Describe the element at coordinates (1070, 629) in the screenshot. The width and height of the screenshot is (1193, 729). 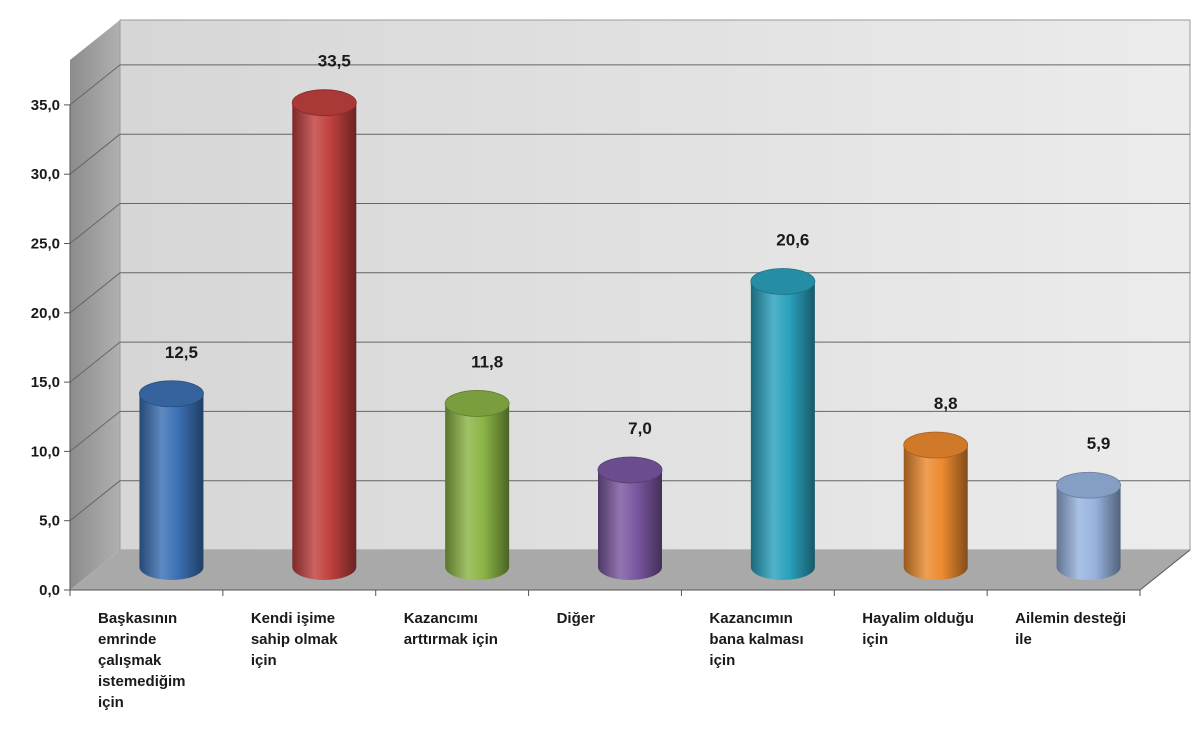
I see `x-tick-label: Ailemin desteği ile` at that location.